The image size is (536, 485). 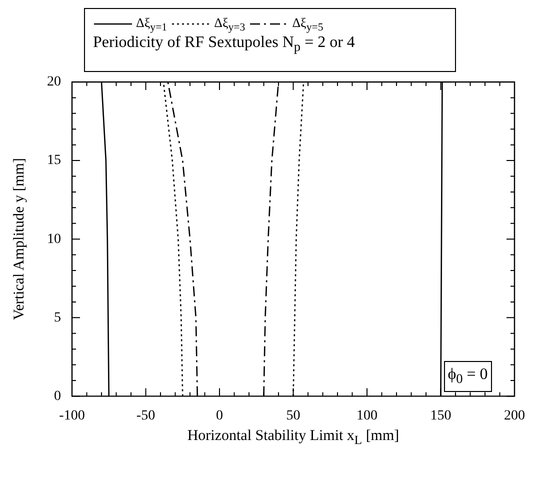 What do you see at coordinates (293, 438) in the screenshot?
I see `x-axis-title: Horizontal Stability Limit x$_{L}$ [mm]` at bounding box center [293, 438].